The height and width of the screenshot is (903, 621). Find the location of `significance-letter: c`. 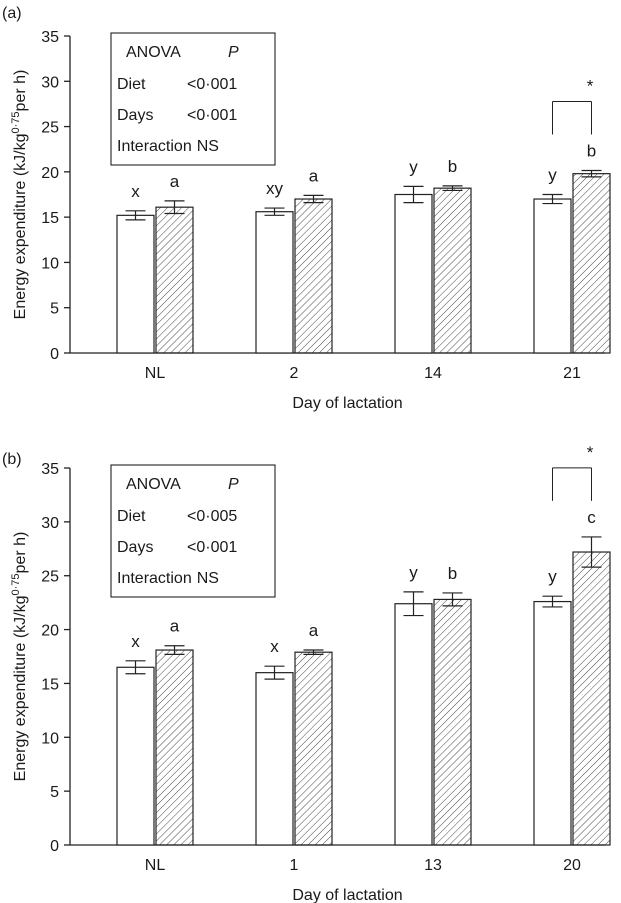

significance-letter: c is located at coordinates (591, 517).